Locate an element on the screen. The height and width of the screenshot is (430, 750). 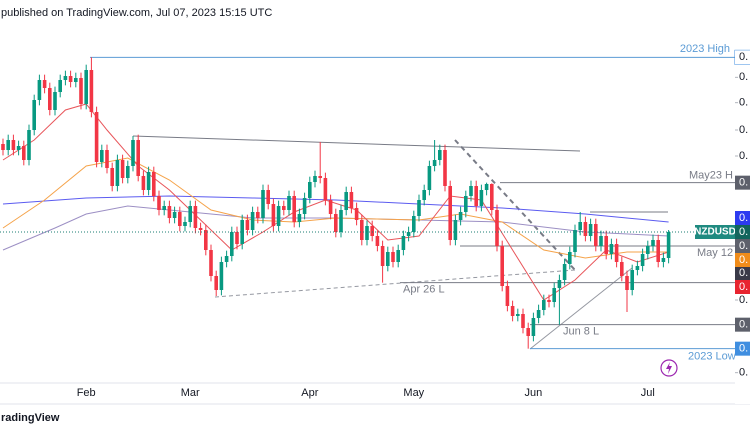
level-label: 2023 High is located at coordinates (705, 49).